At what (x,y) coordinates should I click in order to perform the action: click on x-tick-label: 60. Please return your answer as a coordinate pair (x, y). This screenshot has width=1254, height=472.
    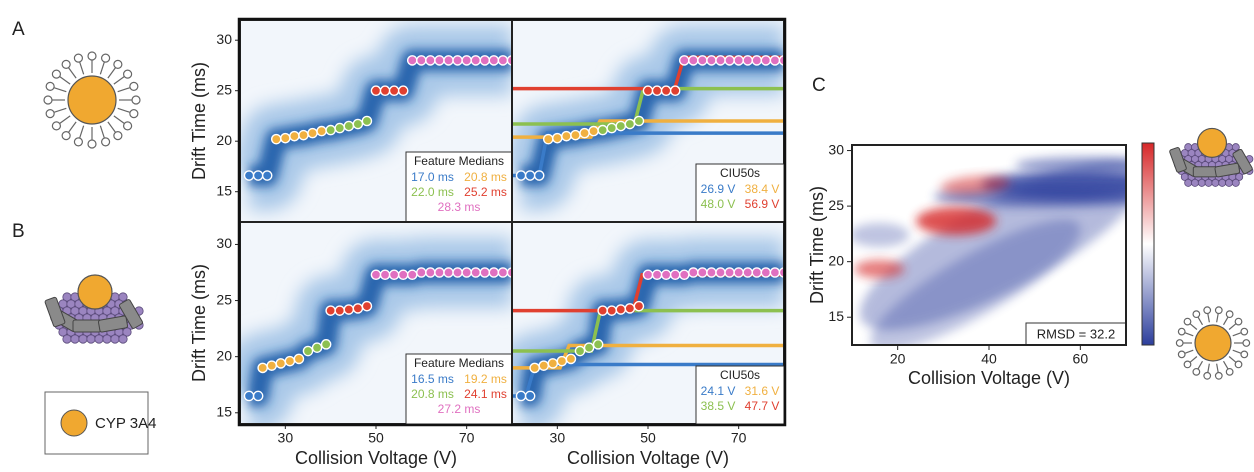
    Looking at the image, I should click on (1081, 359).